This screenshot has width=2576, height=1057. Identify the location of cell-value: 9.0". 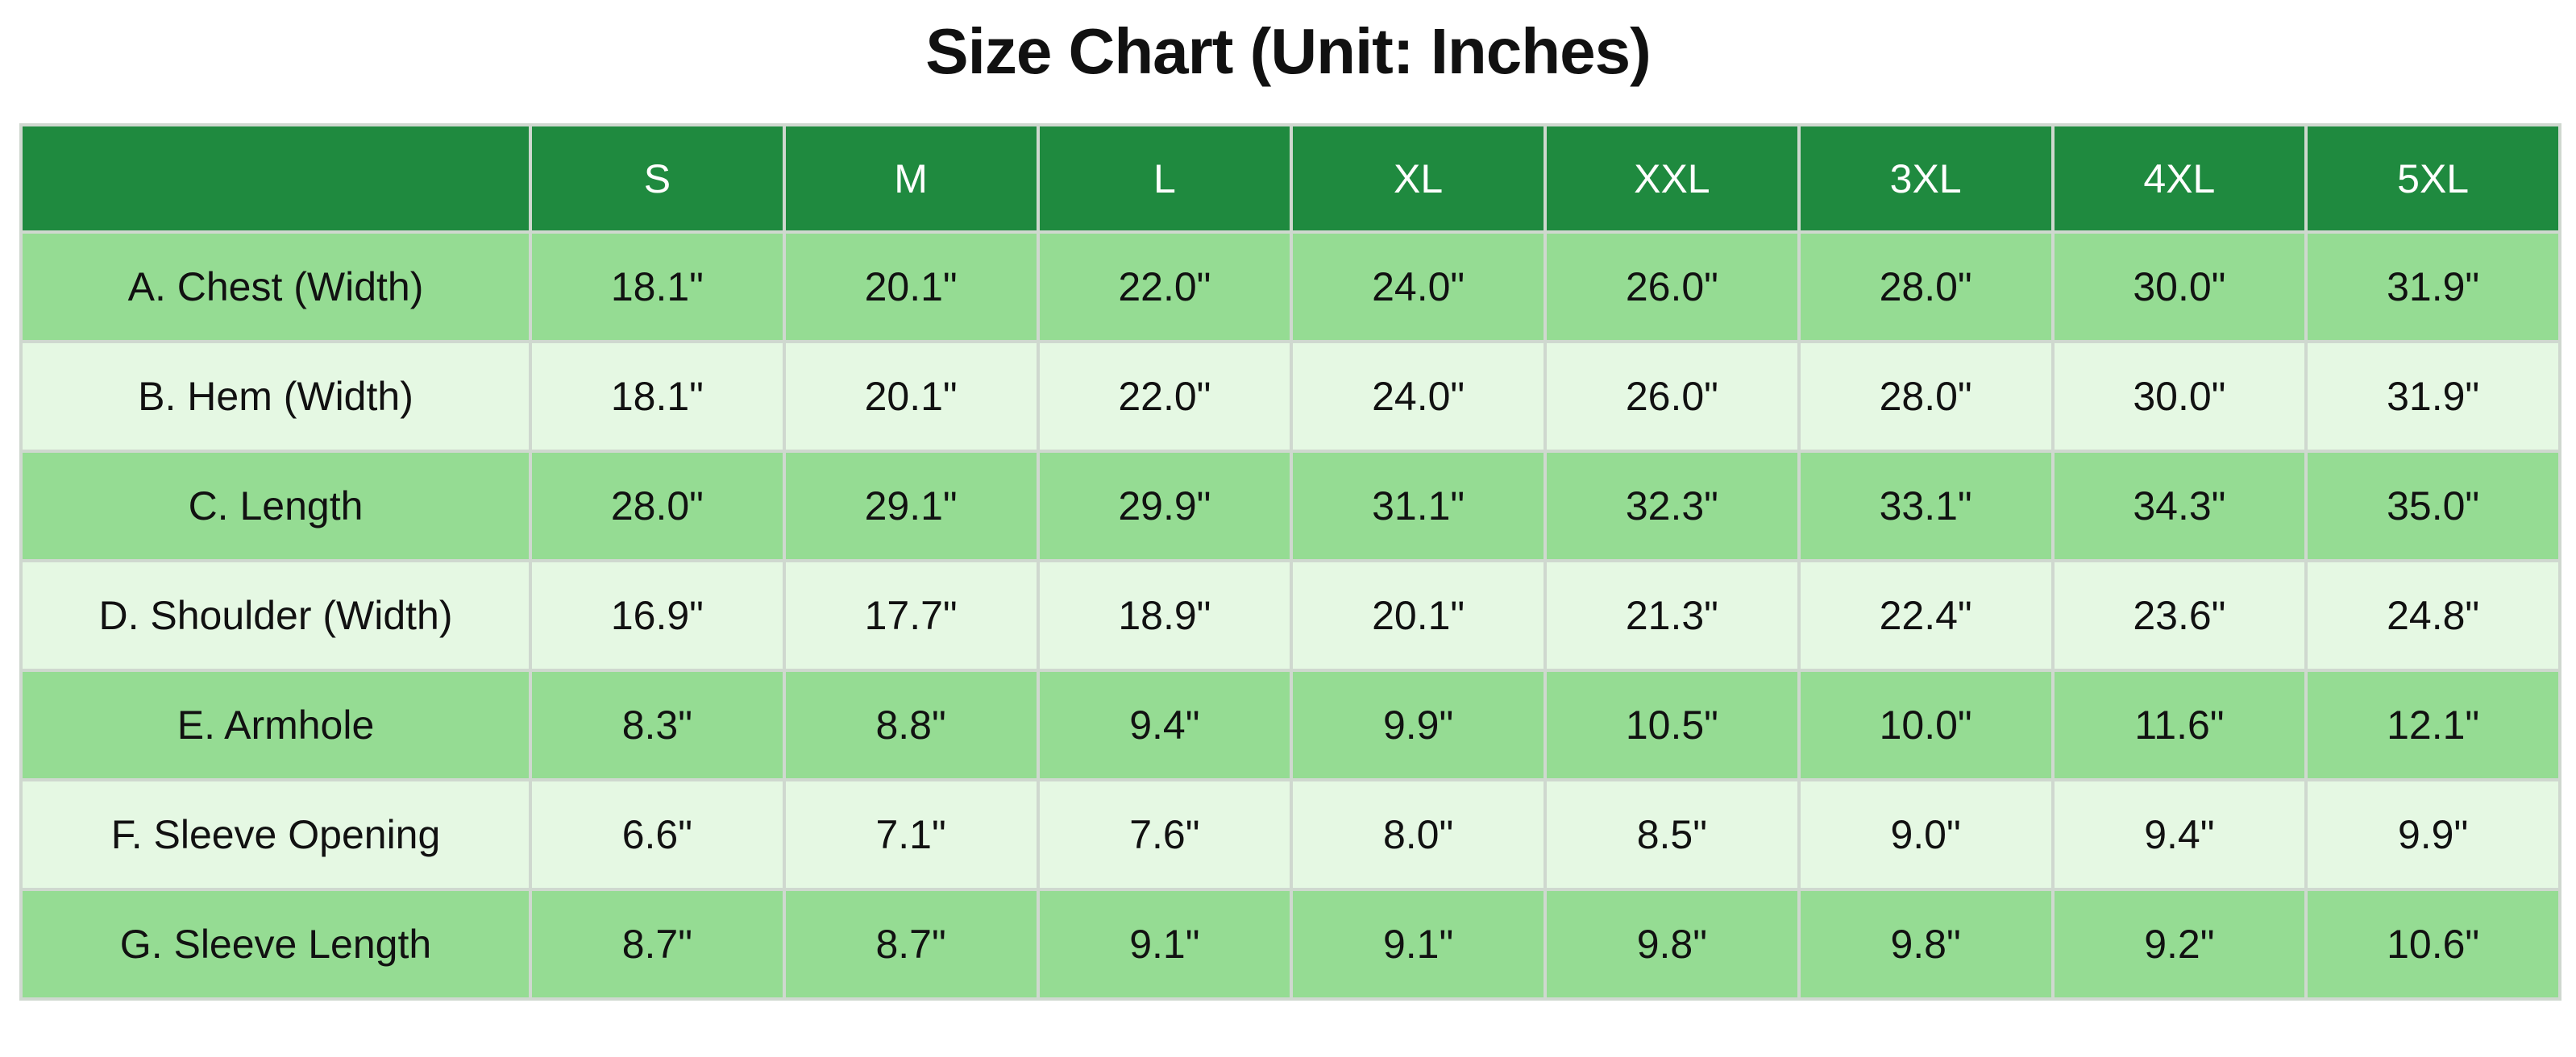
(1926, 835).